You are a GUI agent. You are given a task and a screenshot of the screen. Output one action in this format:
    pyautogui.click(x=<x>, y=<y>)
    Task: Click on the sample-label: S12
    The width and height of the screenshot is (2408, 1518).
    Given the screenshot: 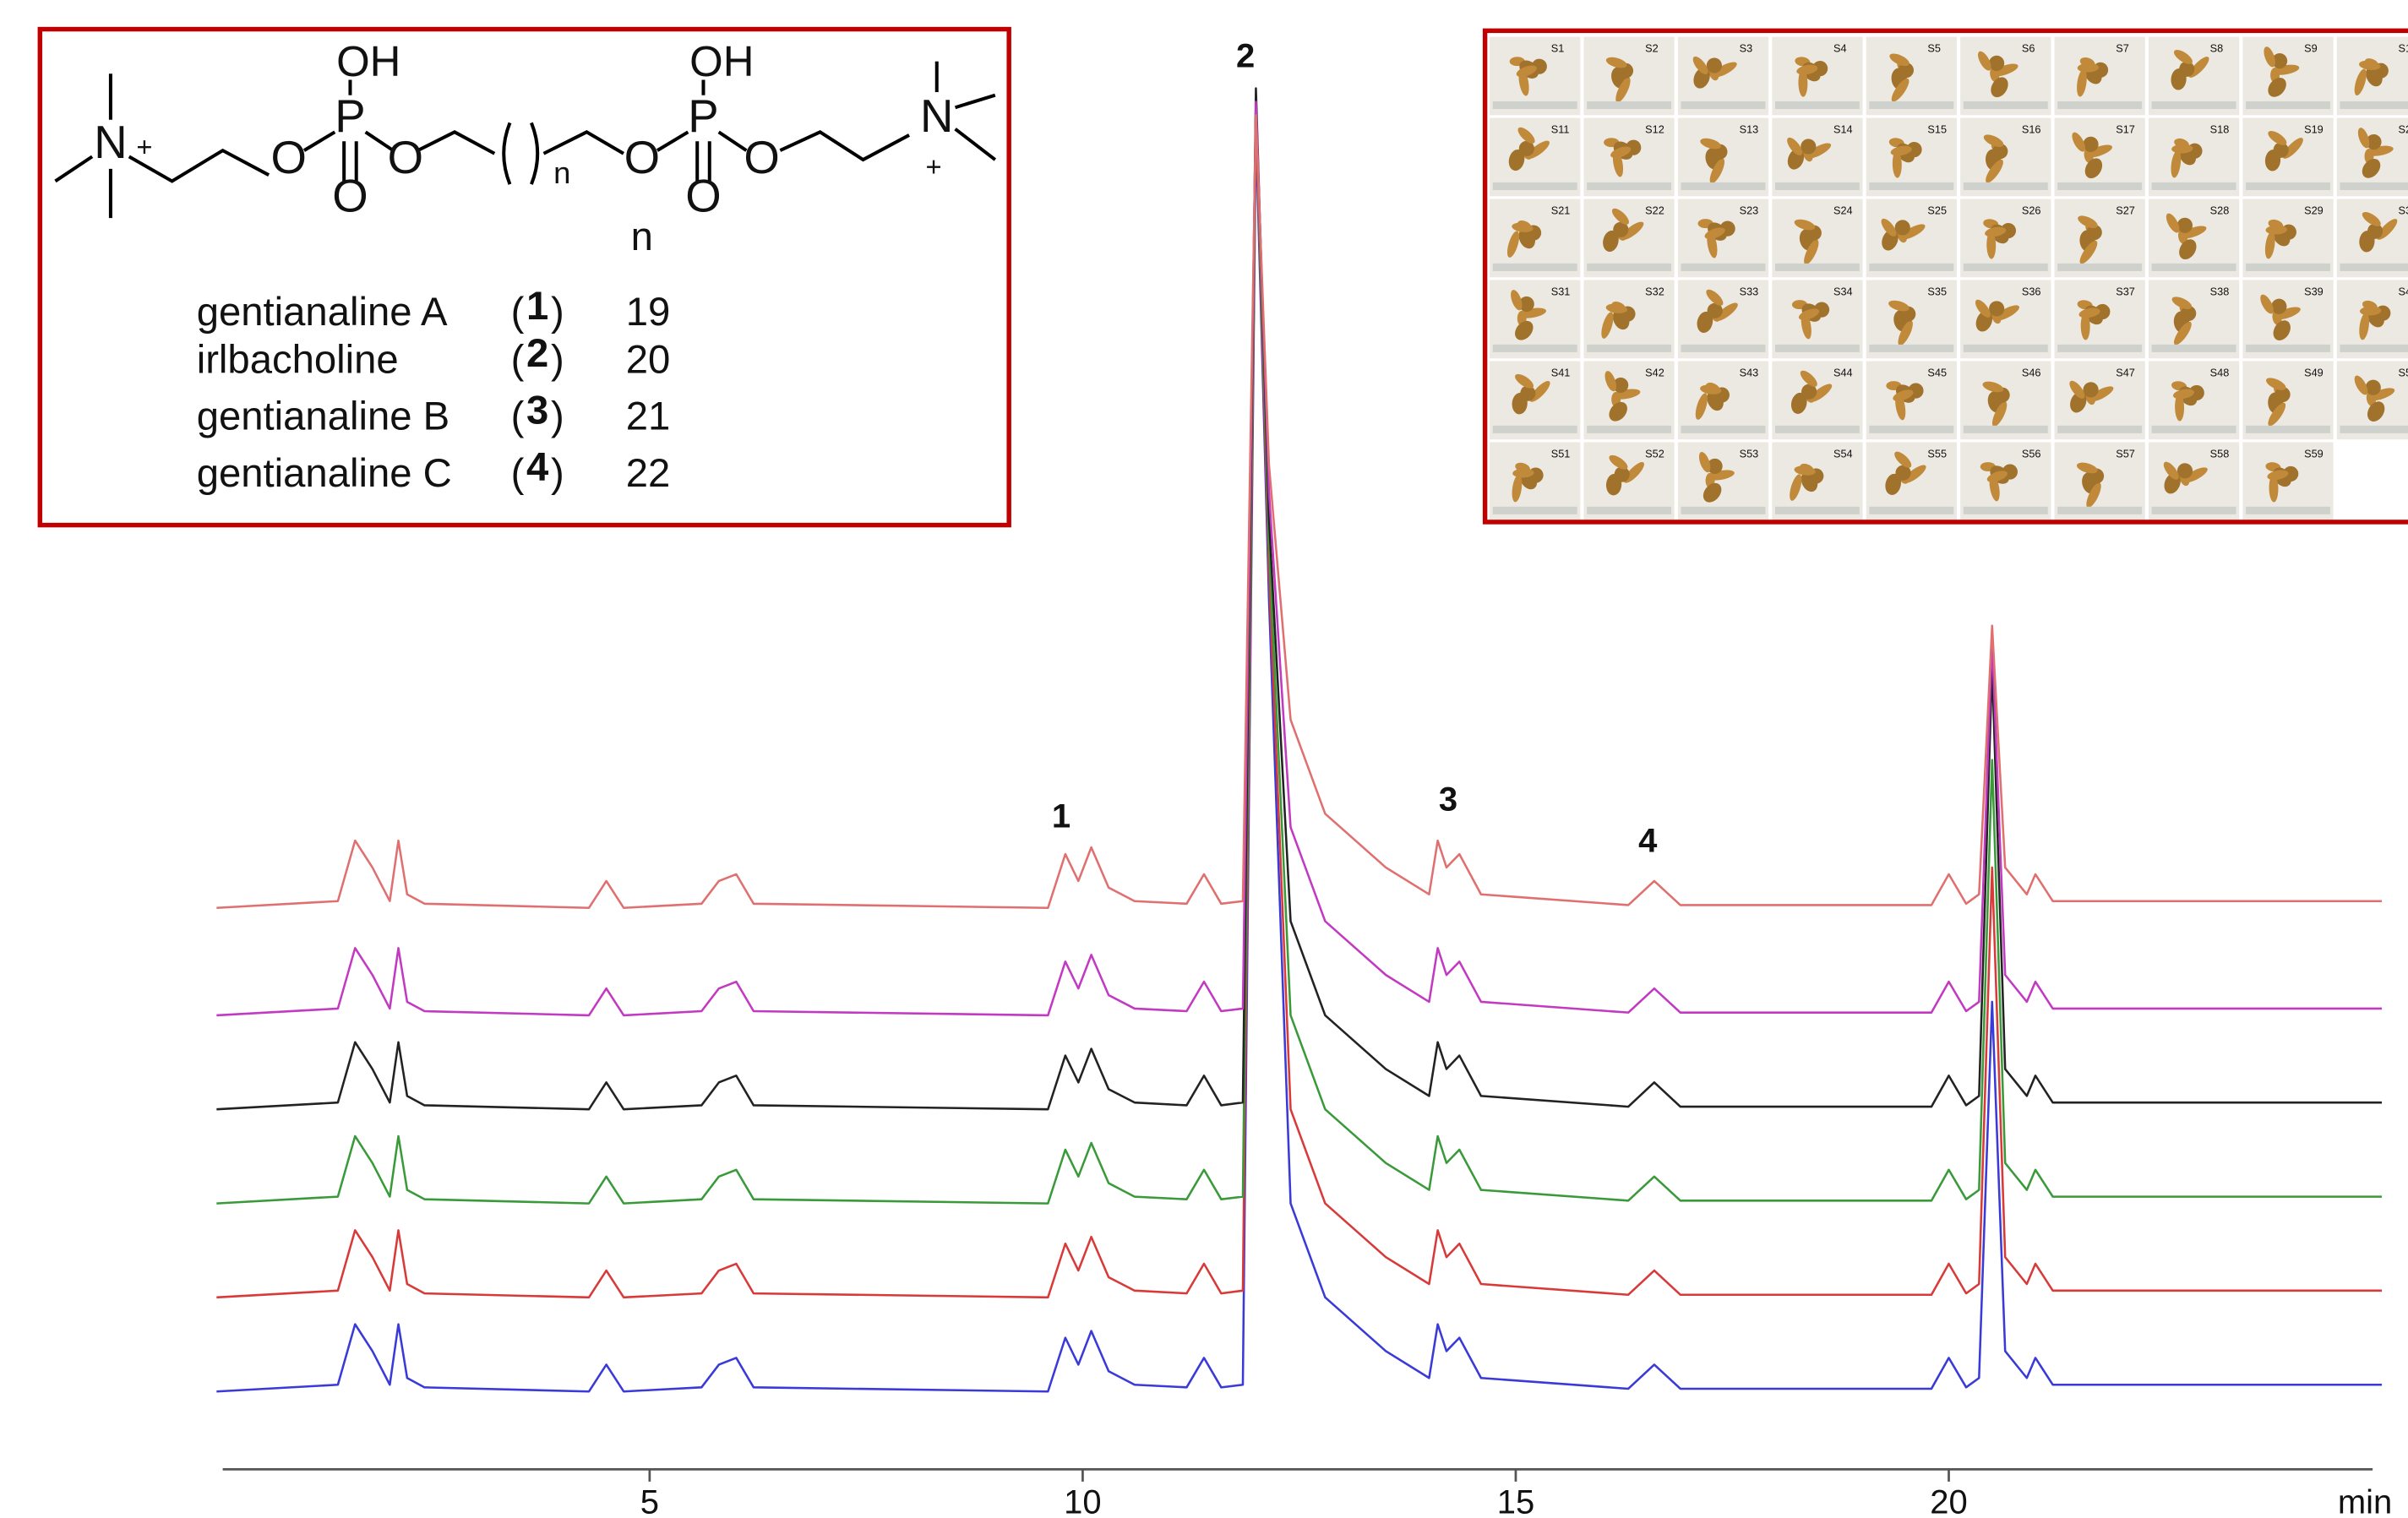 What is the action you would take?
    pyautogui.click(x=1654, y=128)
    